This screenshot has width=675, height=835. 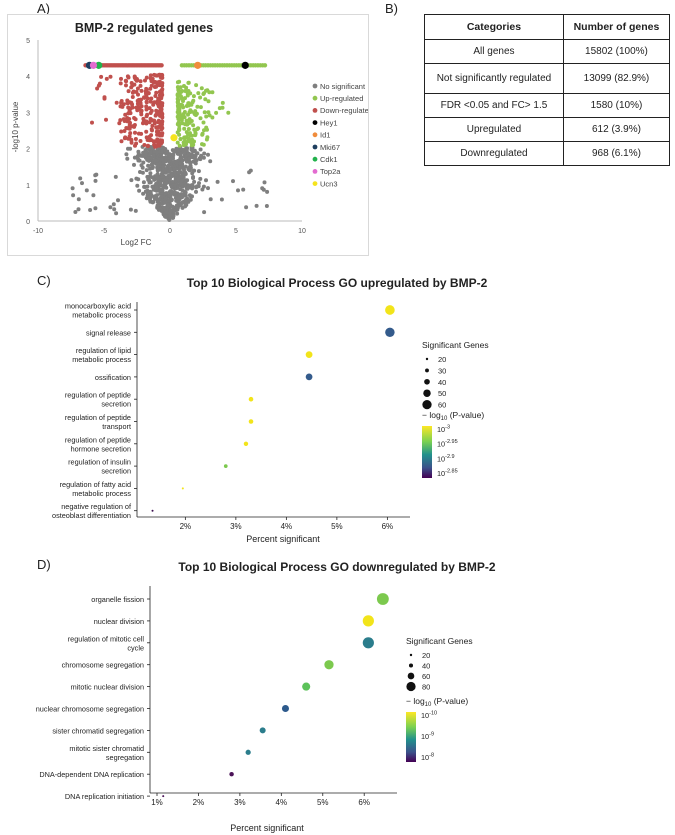 I want to click on term-label-line: mitotic nuclear division, so click(x=107, y=687).